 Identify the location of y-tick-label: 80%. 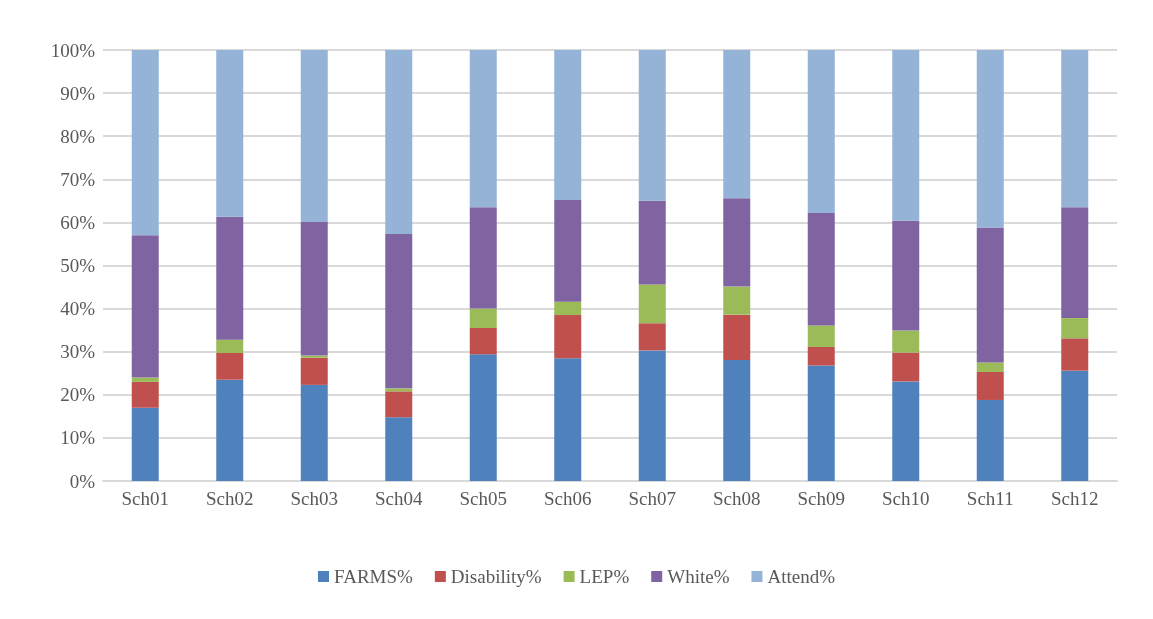
(78, 136).